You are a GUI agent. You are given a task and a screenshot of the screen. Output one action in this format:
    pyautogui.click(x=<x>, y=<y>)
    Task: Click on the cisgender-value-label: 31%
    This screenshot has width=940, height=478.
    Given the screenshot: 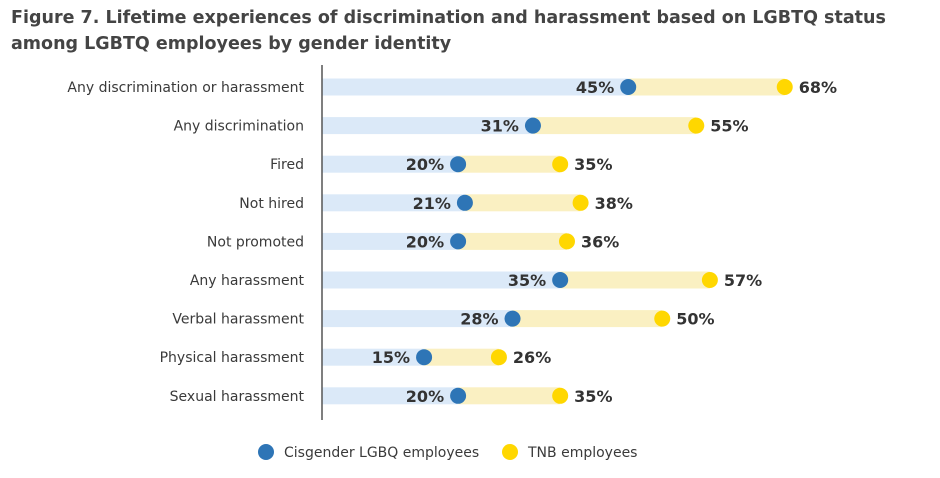 What is the action you would take?
    pyautogui.click(x=500, y=126)
    